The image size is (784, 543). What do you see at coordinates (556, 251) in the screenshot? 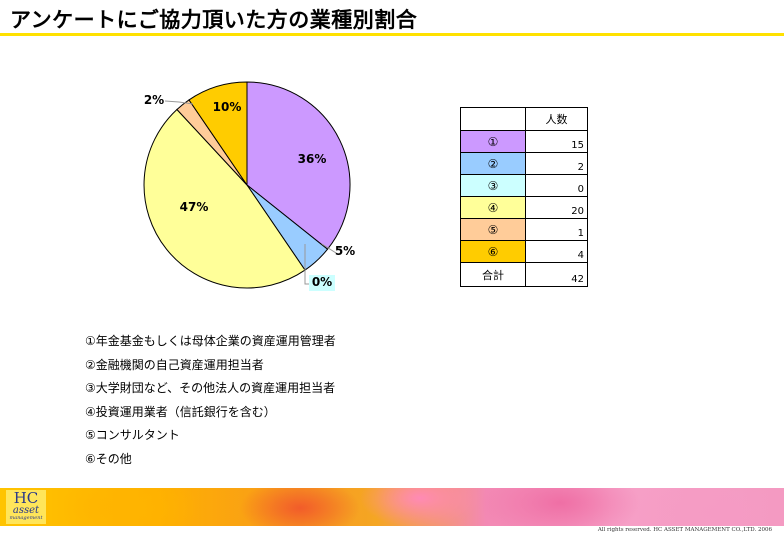
I see `table-count-cell: 4` at bounding box center [556, 251].